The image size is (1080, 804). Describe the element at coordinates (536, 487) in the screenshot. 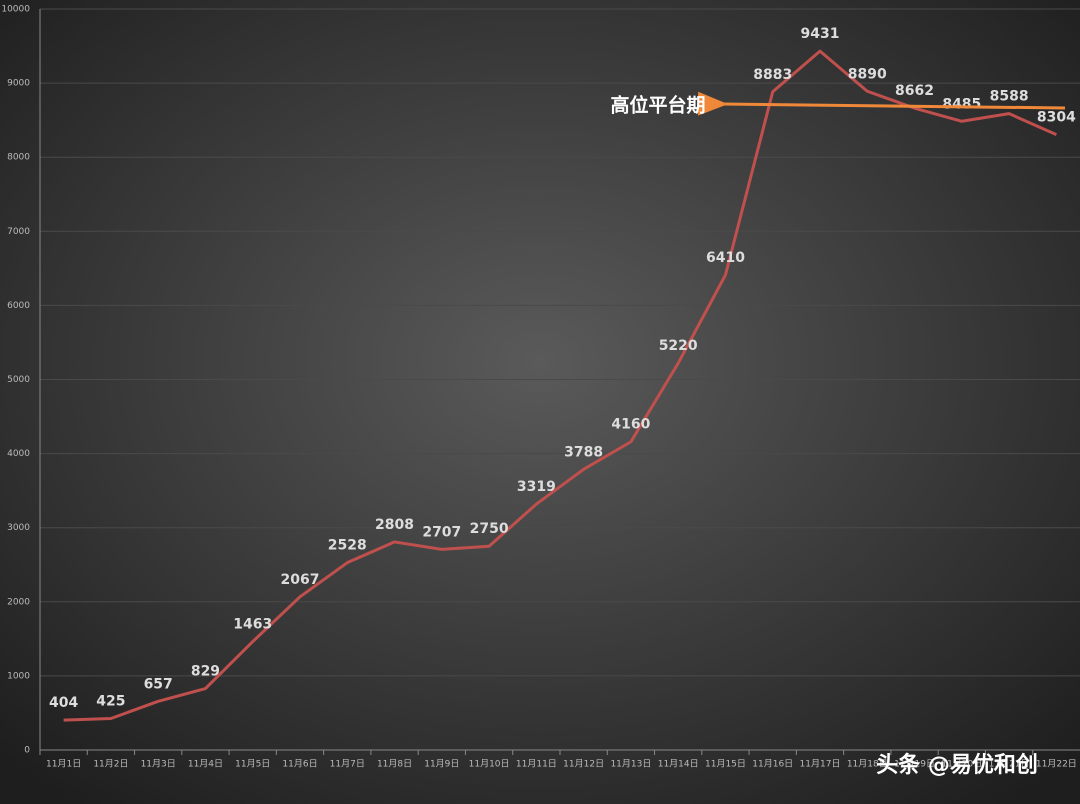

I see `data-label: 3319` at that location.